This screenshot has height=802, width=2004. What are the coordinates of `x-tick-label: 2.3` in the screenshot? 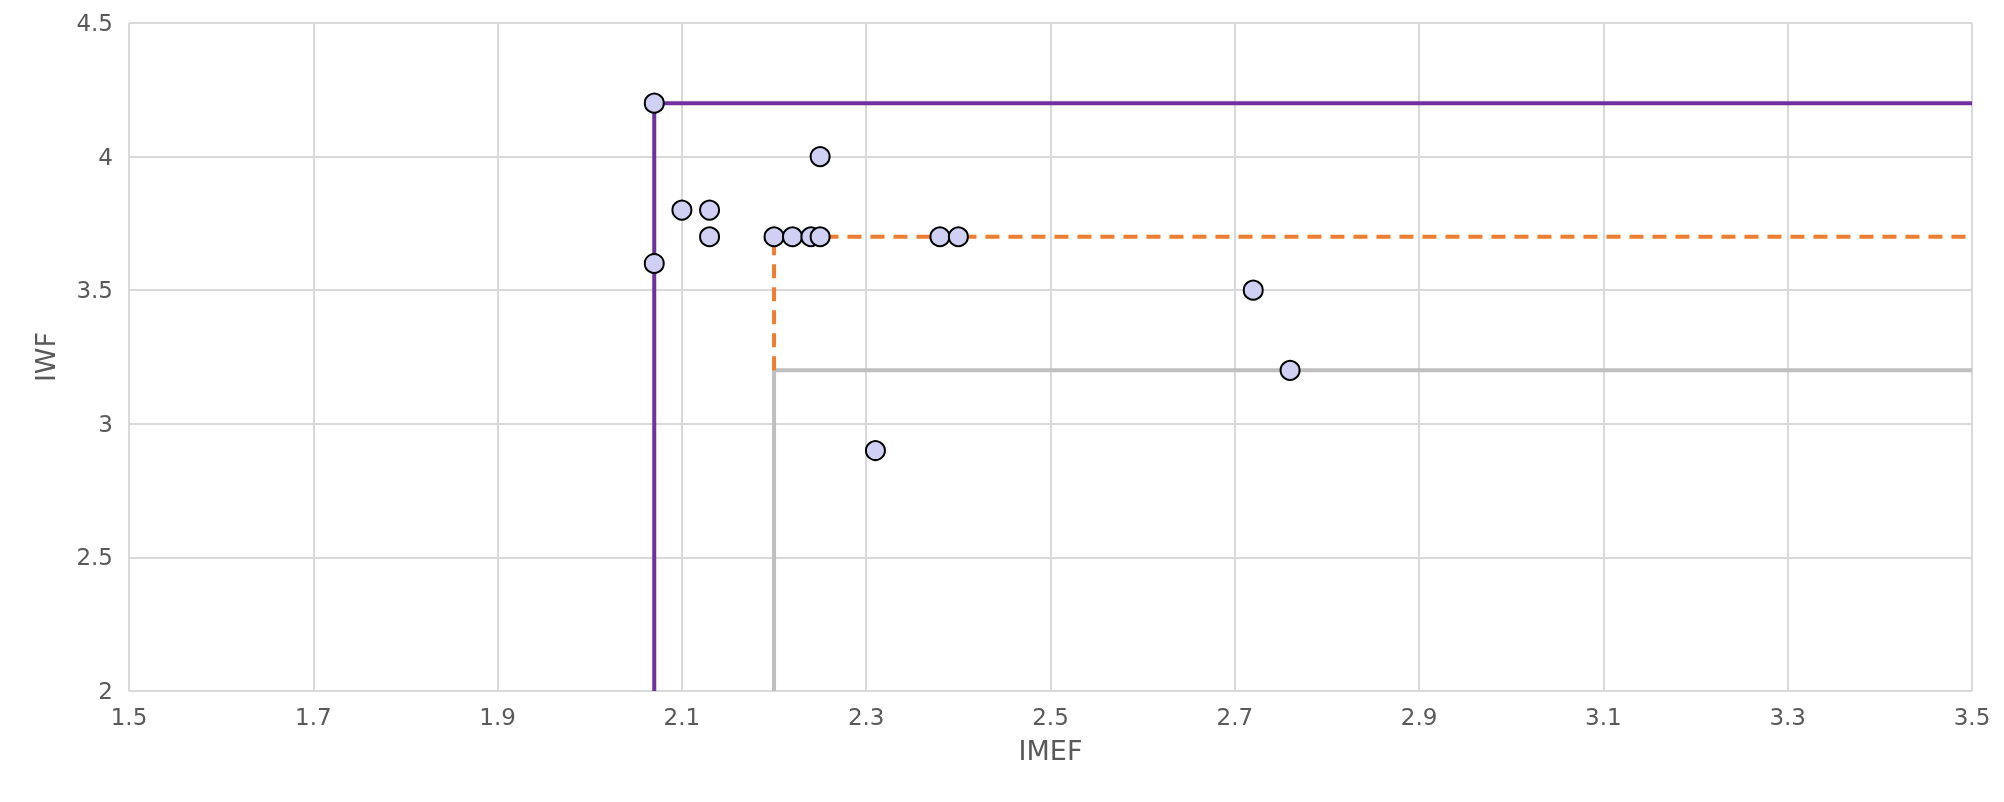 It's located at (866, 716).